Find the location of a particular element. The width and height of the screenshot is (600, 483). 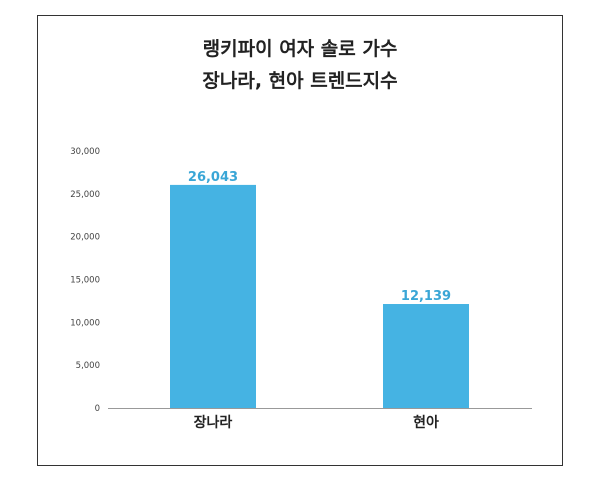

y-tick-label: 0 is located at coordinates (97, 409).